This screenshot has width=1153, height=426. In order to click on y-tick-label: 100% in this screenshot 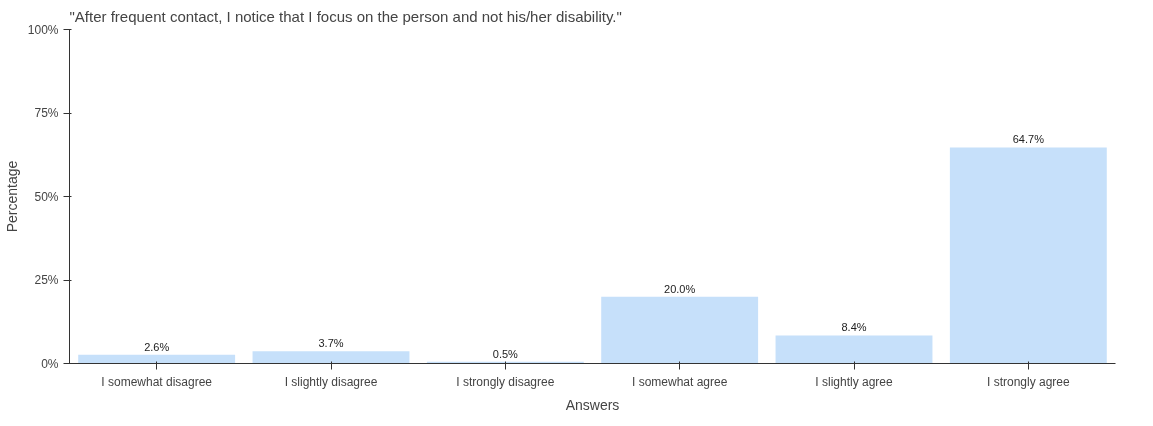, I will do `click(43, 29)`.